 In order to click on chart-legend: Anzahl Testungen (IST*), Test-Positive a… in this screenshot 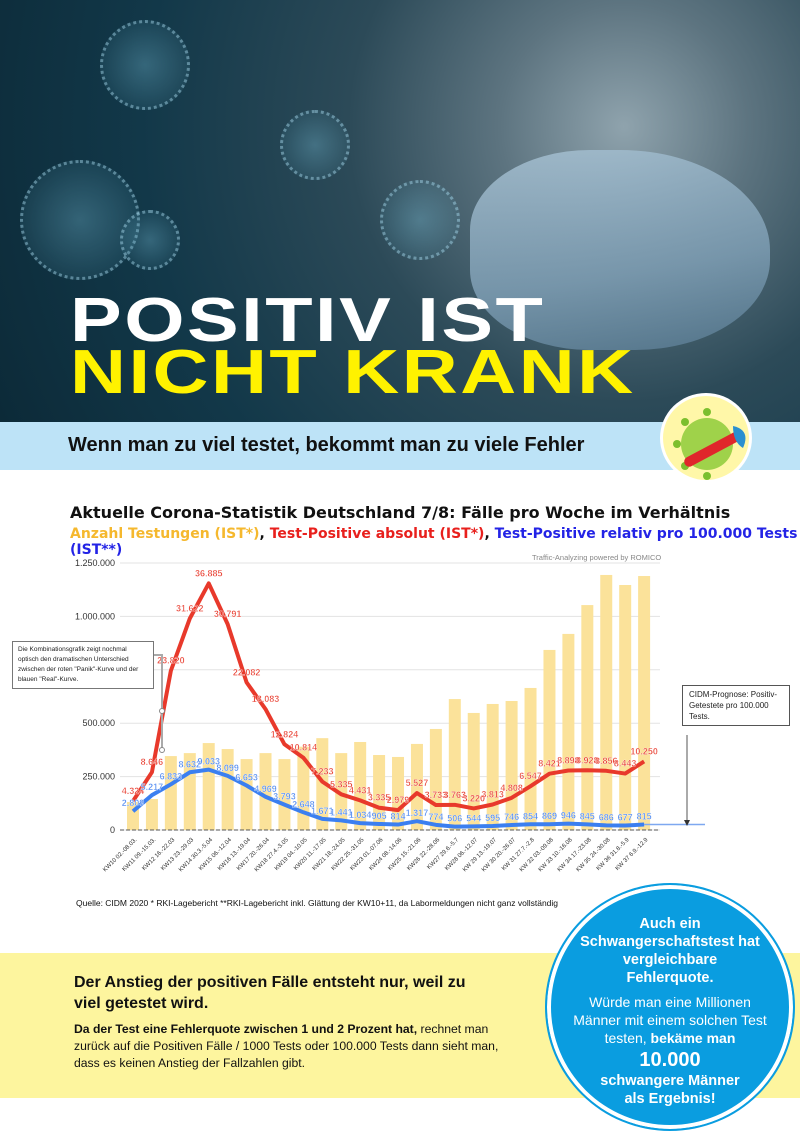, I will do `click(434, 542)`.